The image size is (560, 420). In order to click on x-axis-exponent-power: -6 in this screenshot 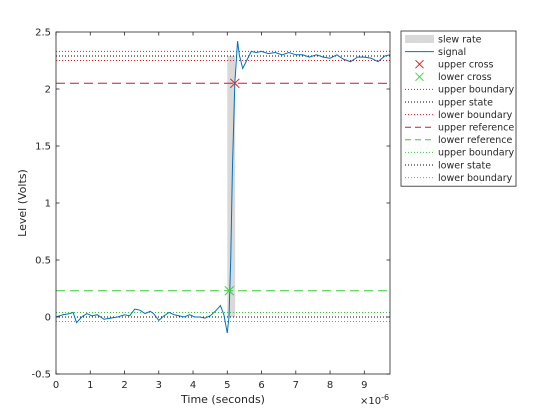, I will do `click(385, 397)`.